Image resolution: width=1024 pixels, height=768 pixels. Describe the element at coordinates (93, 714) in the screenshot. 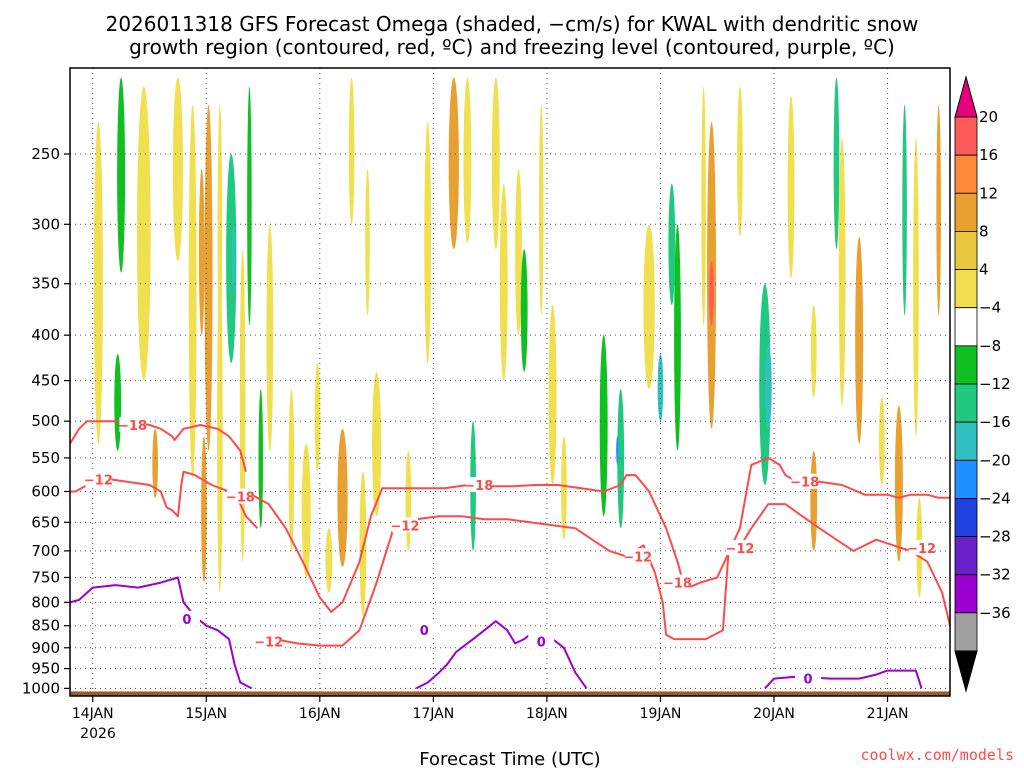

I see `x-tick-label: 14JAN` at that location.